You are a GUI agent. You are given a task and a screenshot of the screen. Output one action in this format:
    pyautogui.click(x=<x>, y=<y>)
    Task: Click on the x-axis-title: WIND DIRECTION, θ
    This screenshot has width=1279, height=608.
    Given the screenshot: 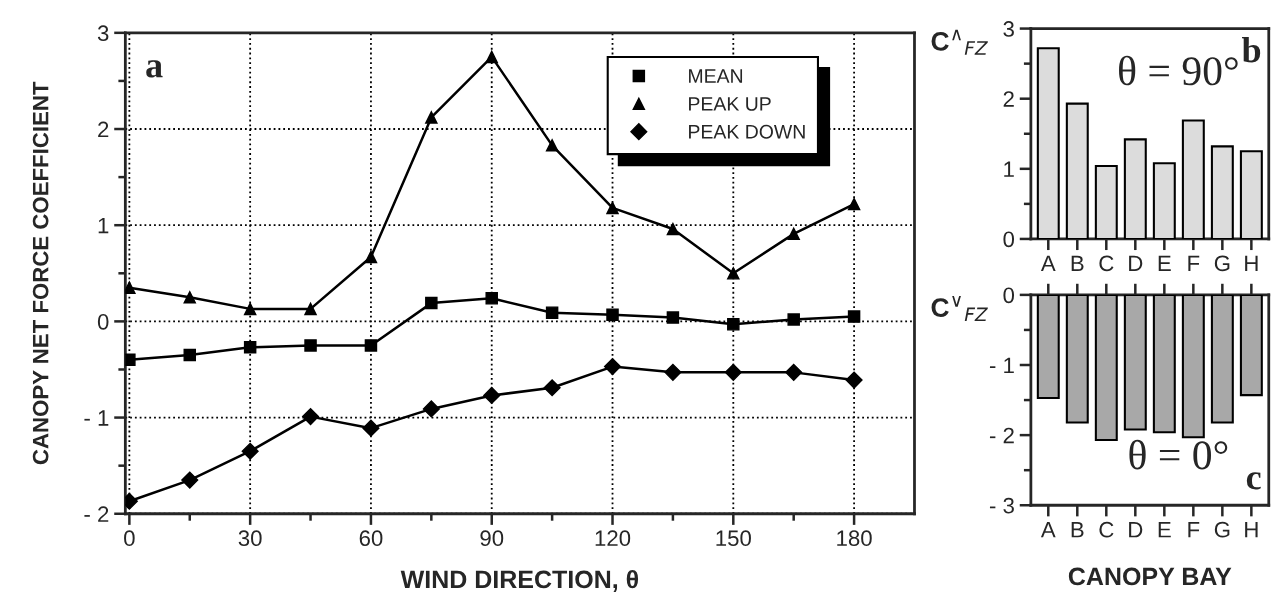 What is the action you would take?
    pyautogui.click(x=519, y=580)
    